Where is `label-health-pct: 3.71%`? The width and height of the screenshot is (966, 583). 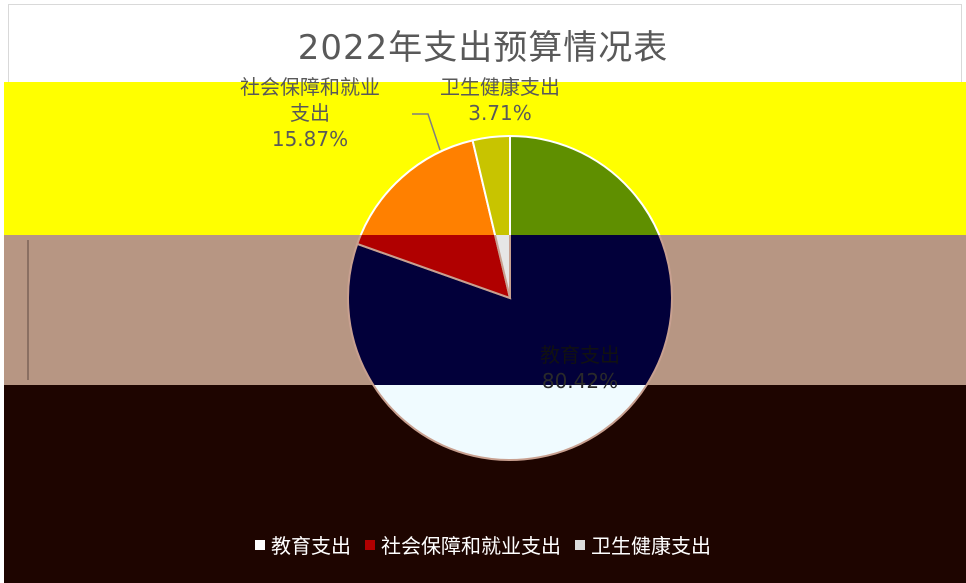
label-health-pct: 3.71% is located at coordinates (500, 113).